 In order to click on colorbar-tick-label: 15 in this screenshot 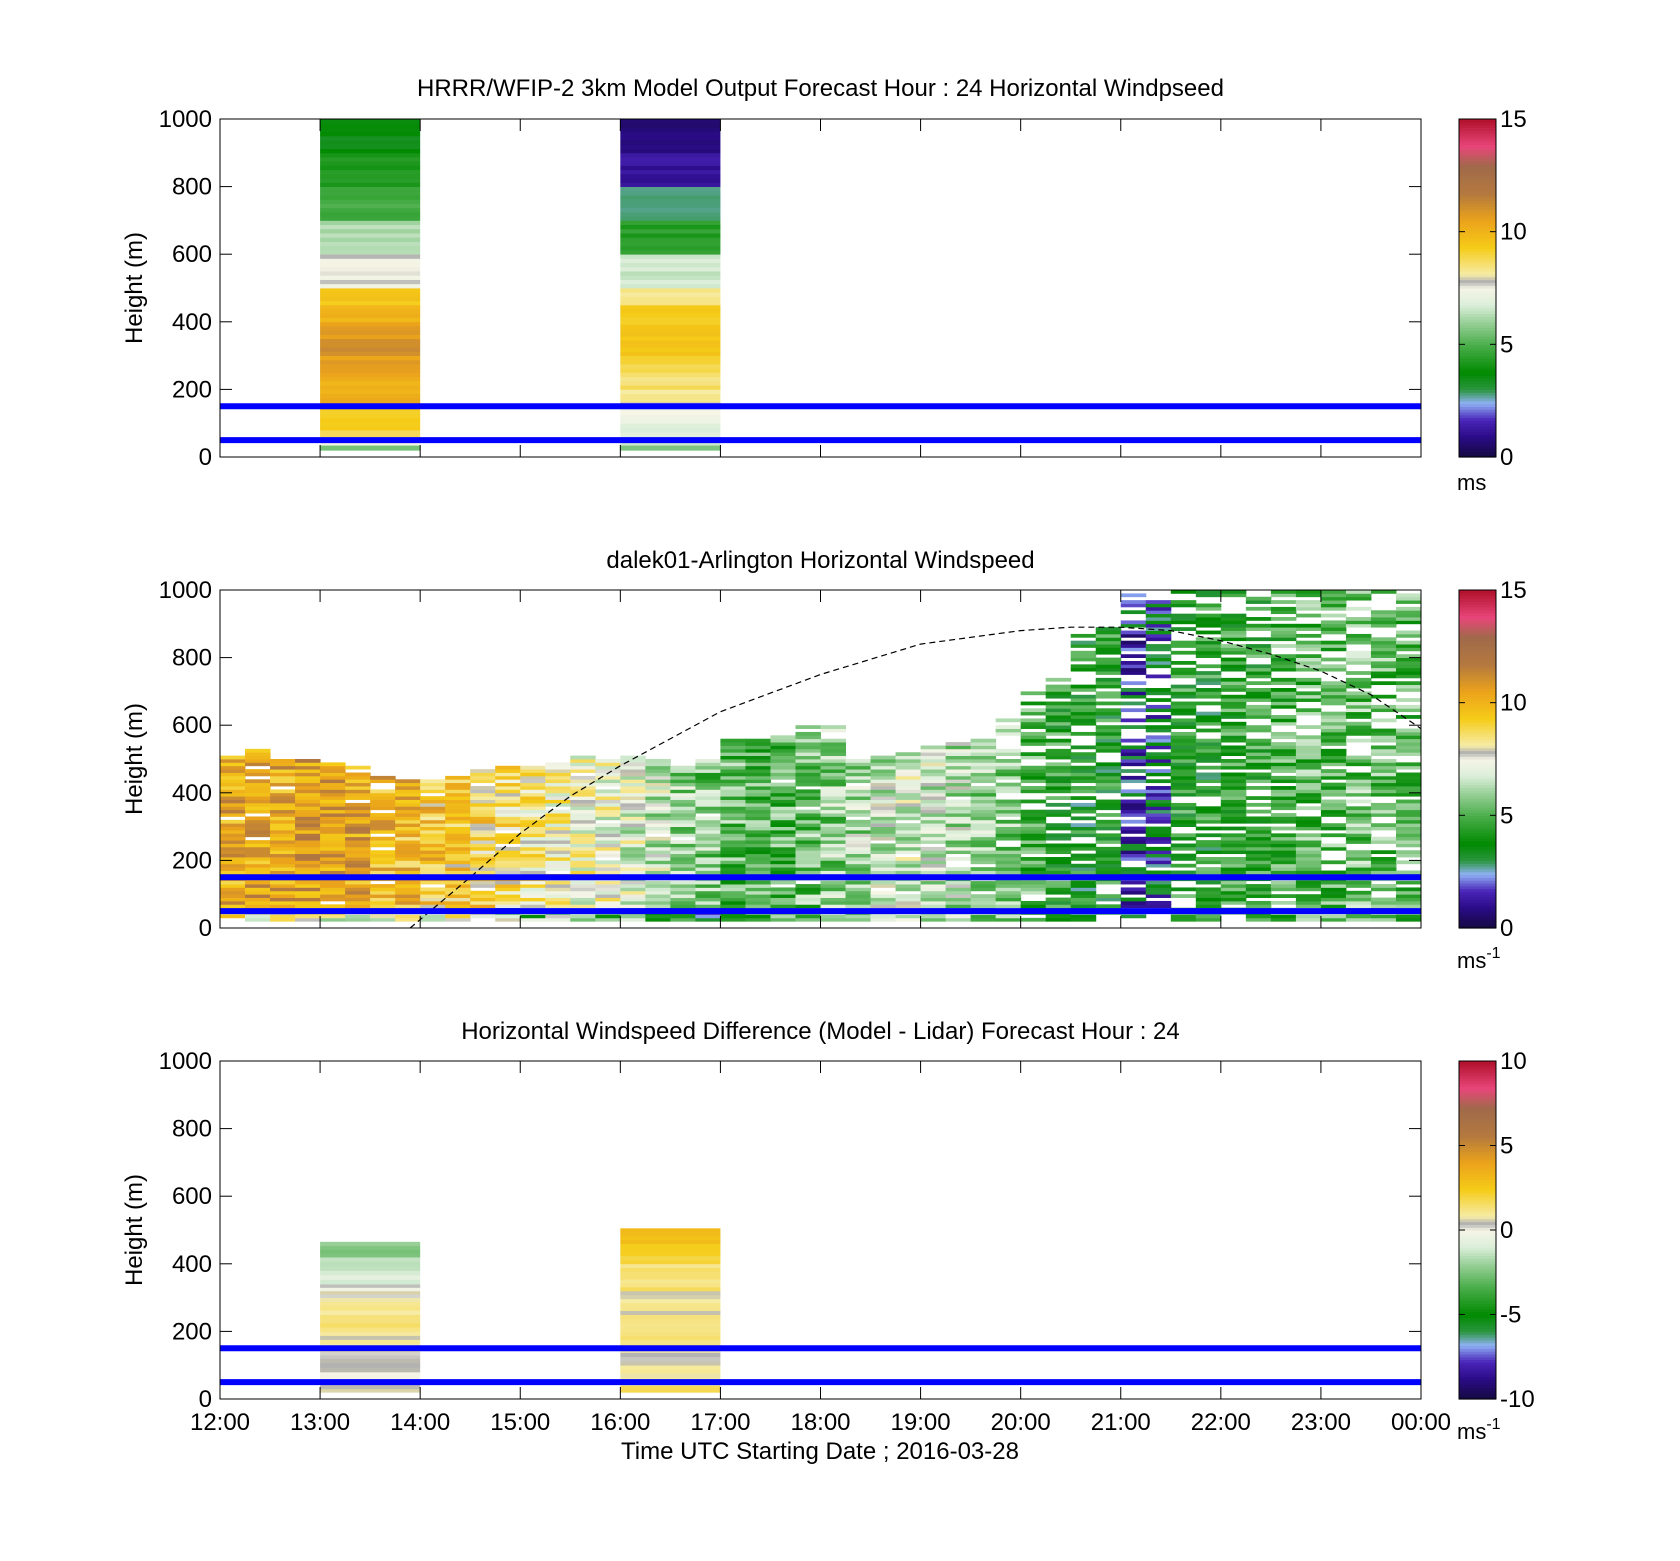, I will do `click(1513, 590)`.